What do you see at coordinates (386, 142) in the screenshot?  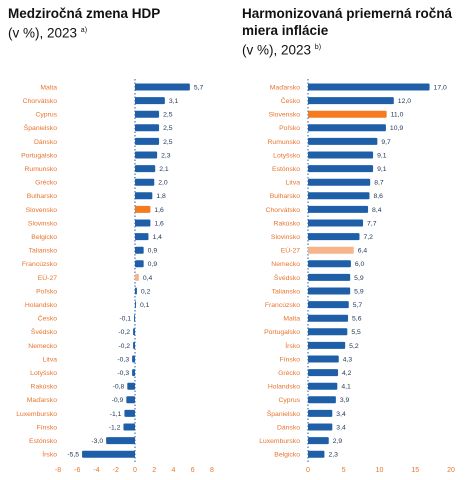 I see `inflation-value-label: 9,7` at bounding box center [386, 142].